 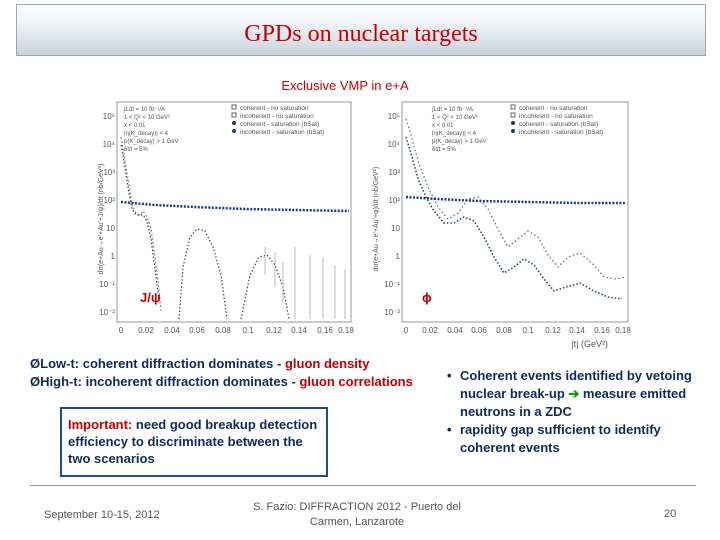 What do you see at coordinates (670, 514) in the screenshot?
I see `page-number: 20` at bounding box center [670, 514].